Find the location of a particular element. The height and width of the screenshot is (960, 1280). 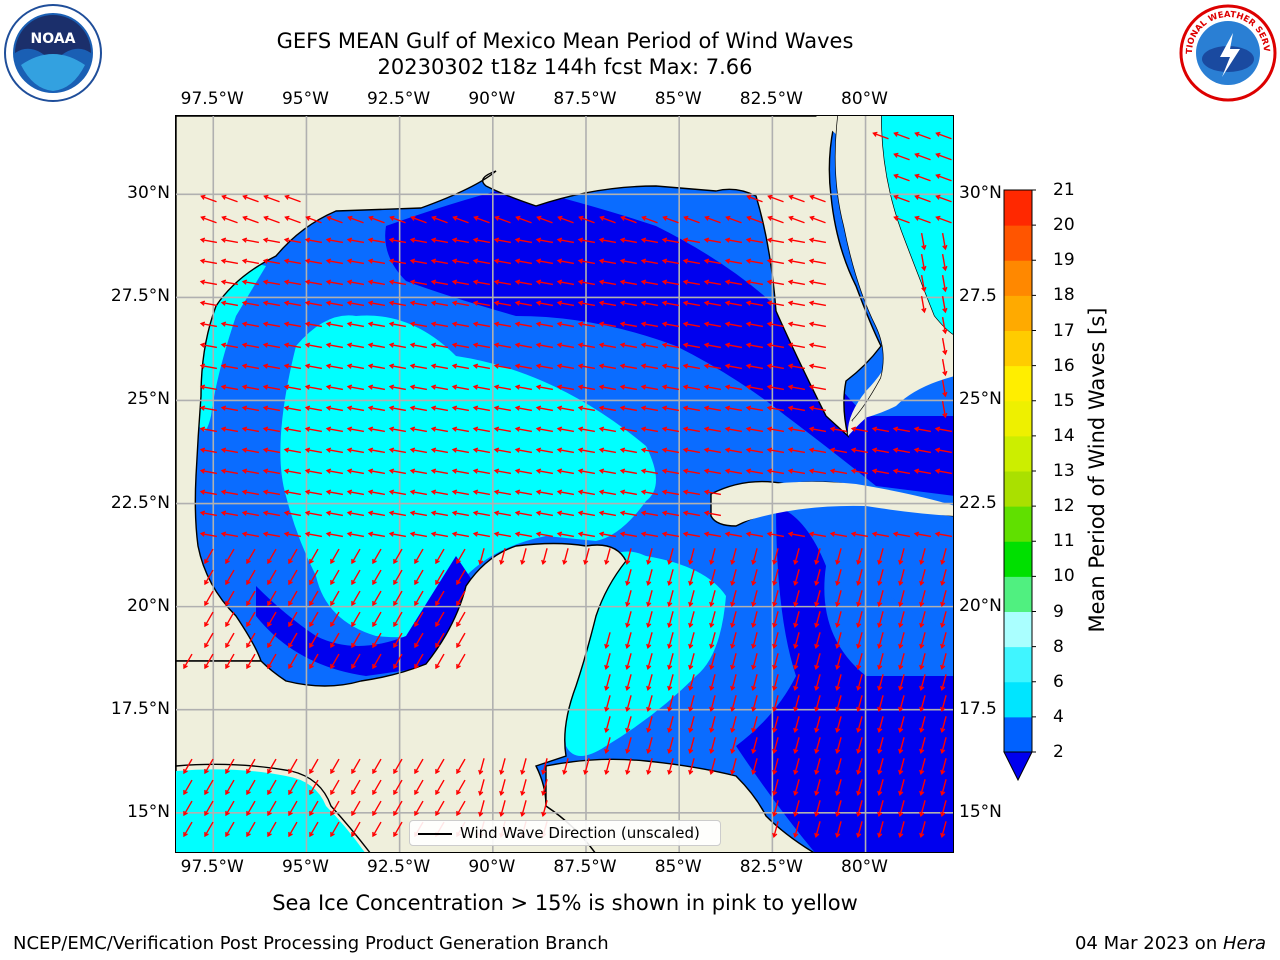

lon-tick-label-top: 87.5°W is located at coordinates (585, 99).